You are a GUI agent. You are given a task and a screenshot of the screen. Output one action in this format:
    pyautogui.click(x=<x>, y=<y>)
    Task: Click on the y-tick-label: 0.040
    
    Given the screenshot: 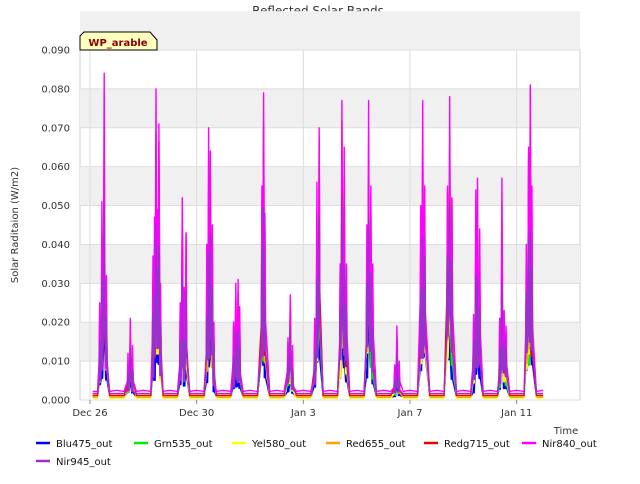 What is the action you would take?
    pyautogui.click(x=55, y=245)
    